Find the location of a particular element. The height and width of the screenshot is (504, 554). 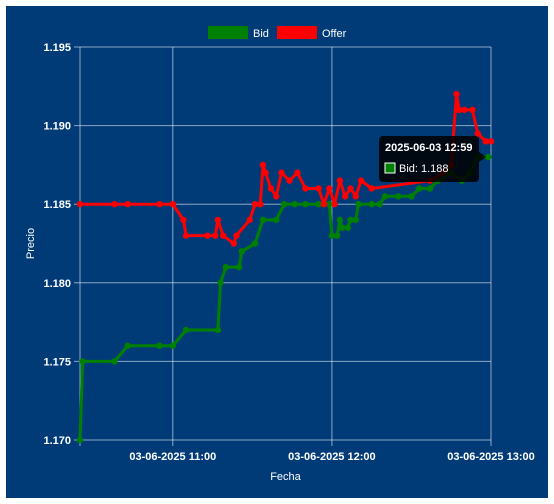

y-tick-label: 1.195 is located at coordinates (57, 48).